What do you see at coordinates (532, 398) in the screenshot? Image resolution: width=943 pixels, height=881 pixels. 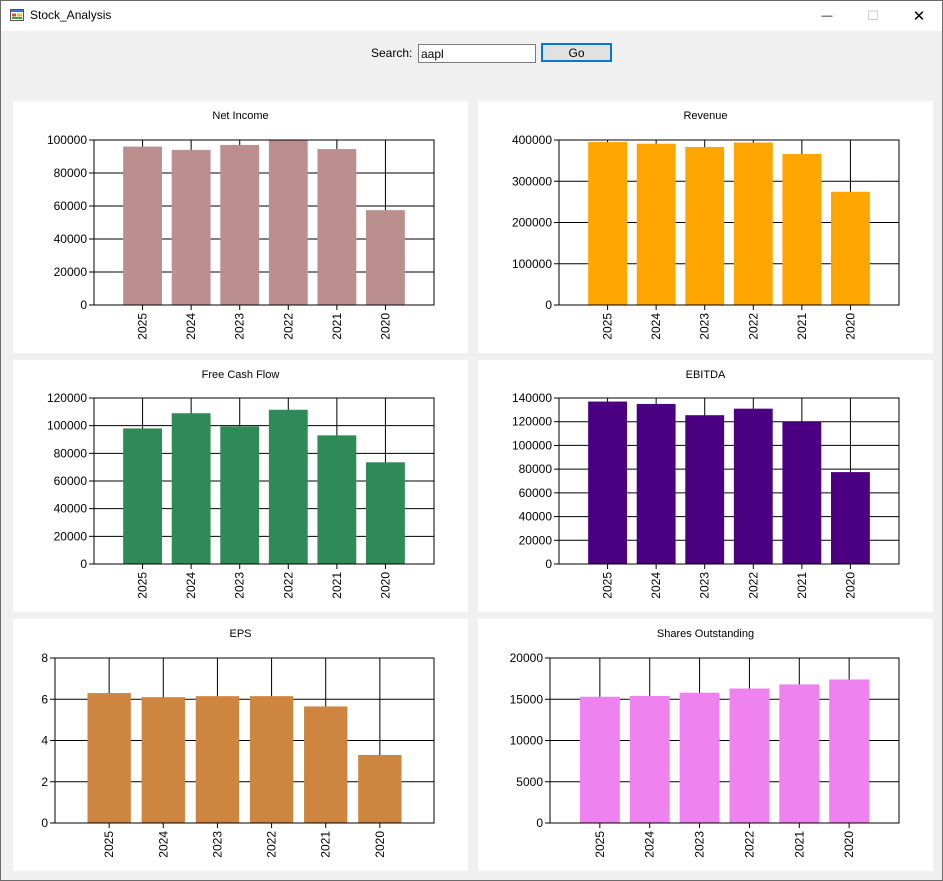 I see `y-tick-label: 140000` at bounding box center [532, 398].